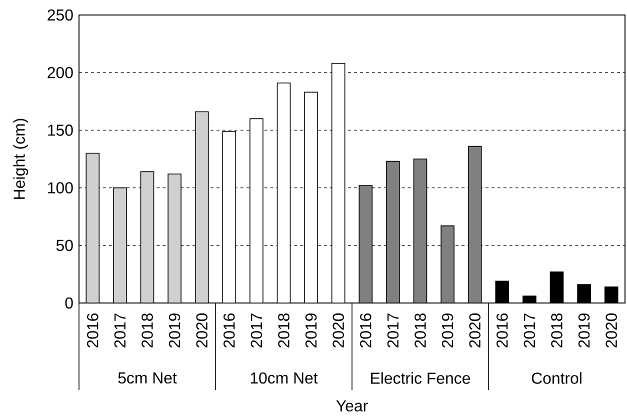  What do you see at coordinates (284, 378) in the screenshot?
I see `text: 10cm Net` at bounding box center [284, 378].